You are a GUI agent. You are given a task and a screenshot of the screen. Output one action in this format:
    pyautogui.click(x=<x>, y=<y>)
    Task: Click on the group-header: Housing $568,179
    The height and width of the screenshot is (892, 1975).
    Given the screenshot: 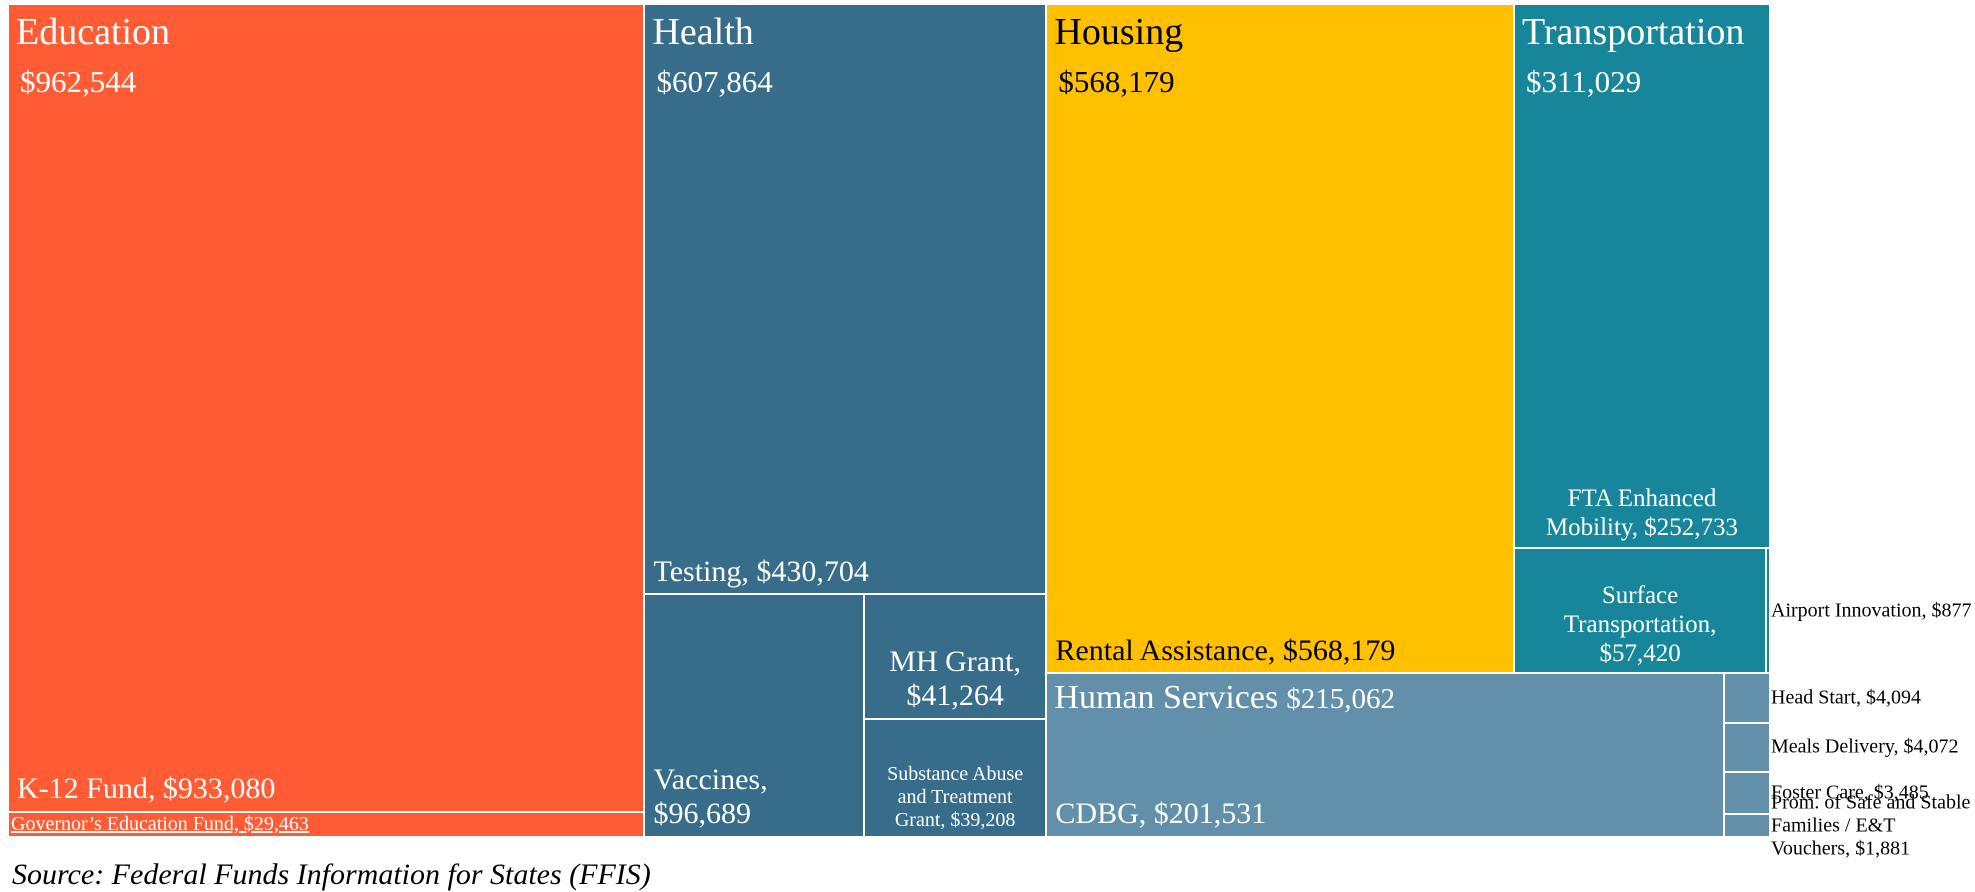 What is the action you would take?
    pyautogui.click(x=1118, y=55)
    